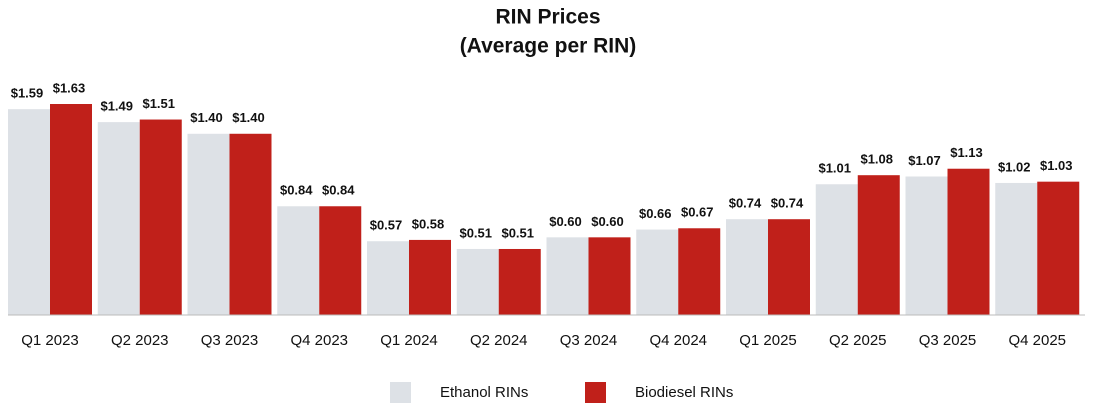 This screenshot has height=404, width=1097. What do you see at coordinates (428, 223) in the screenshot?
I see `value-label: $0.58` at bounding box center [428, 223].